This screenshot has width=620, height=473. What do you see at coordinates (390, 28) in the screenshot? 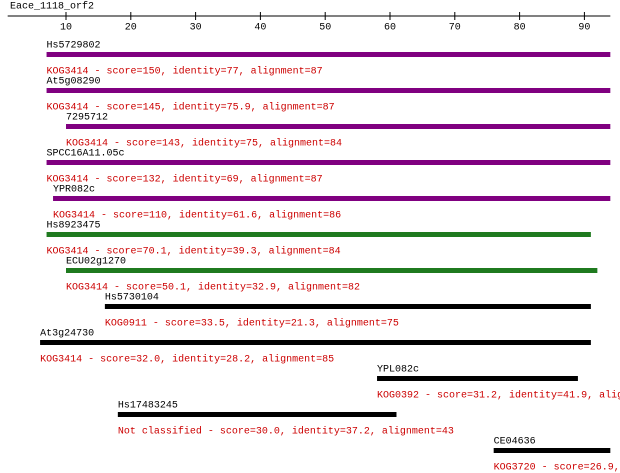
I see `x-tick-label: 60` at bounding box center [390, 28].